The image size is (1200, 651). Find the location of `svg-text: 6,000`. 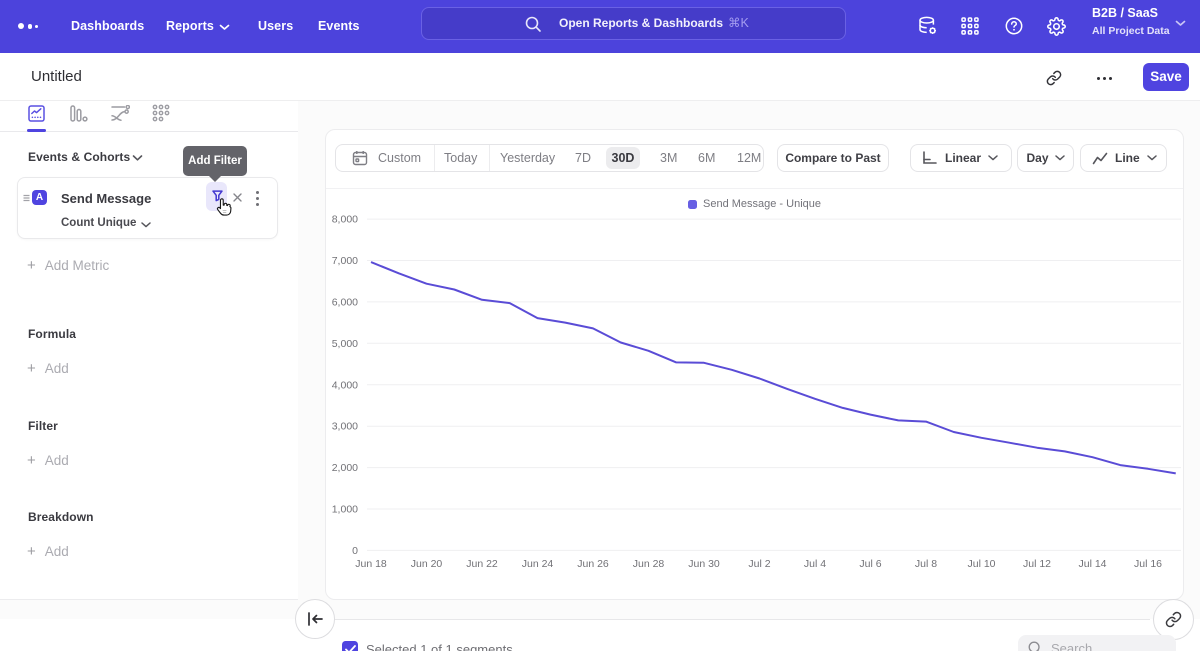

svg-text: 6,000 is located at coordinates (345, 302).